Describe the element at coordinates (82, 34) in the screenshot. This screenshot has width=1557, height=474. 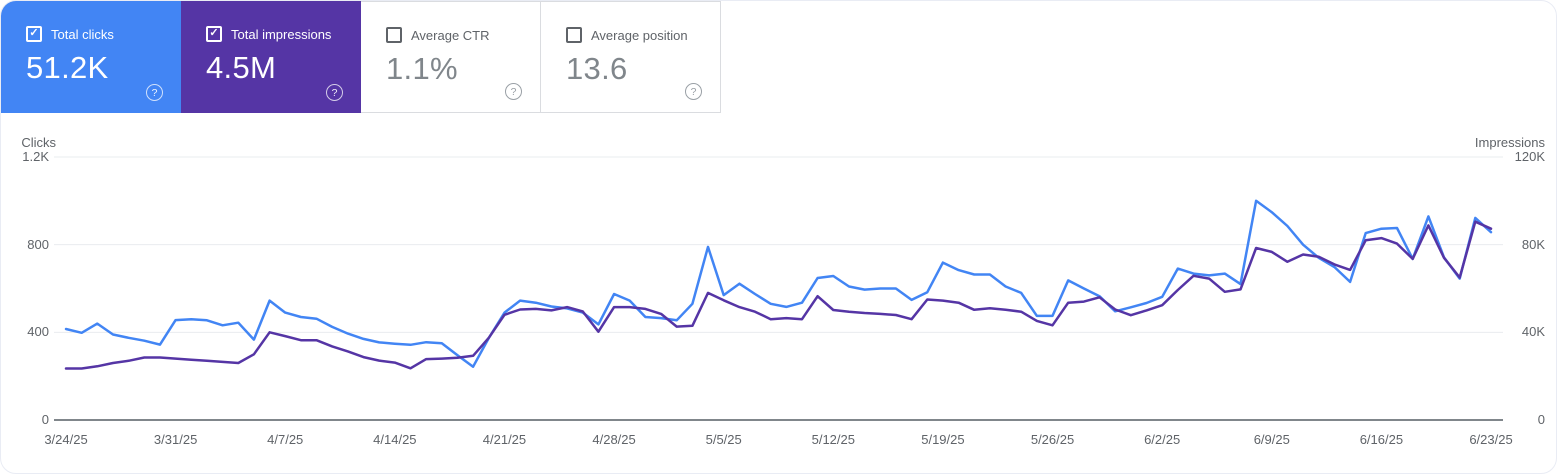
I see `metric-card-label: Total clicks` at that location.